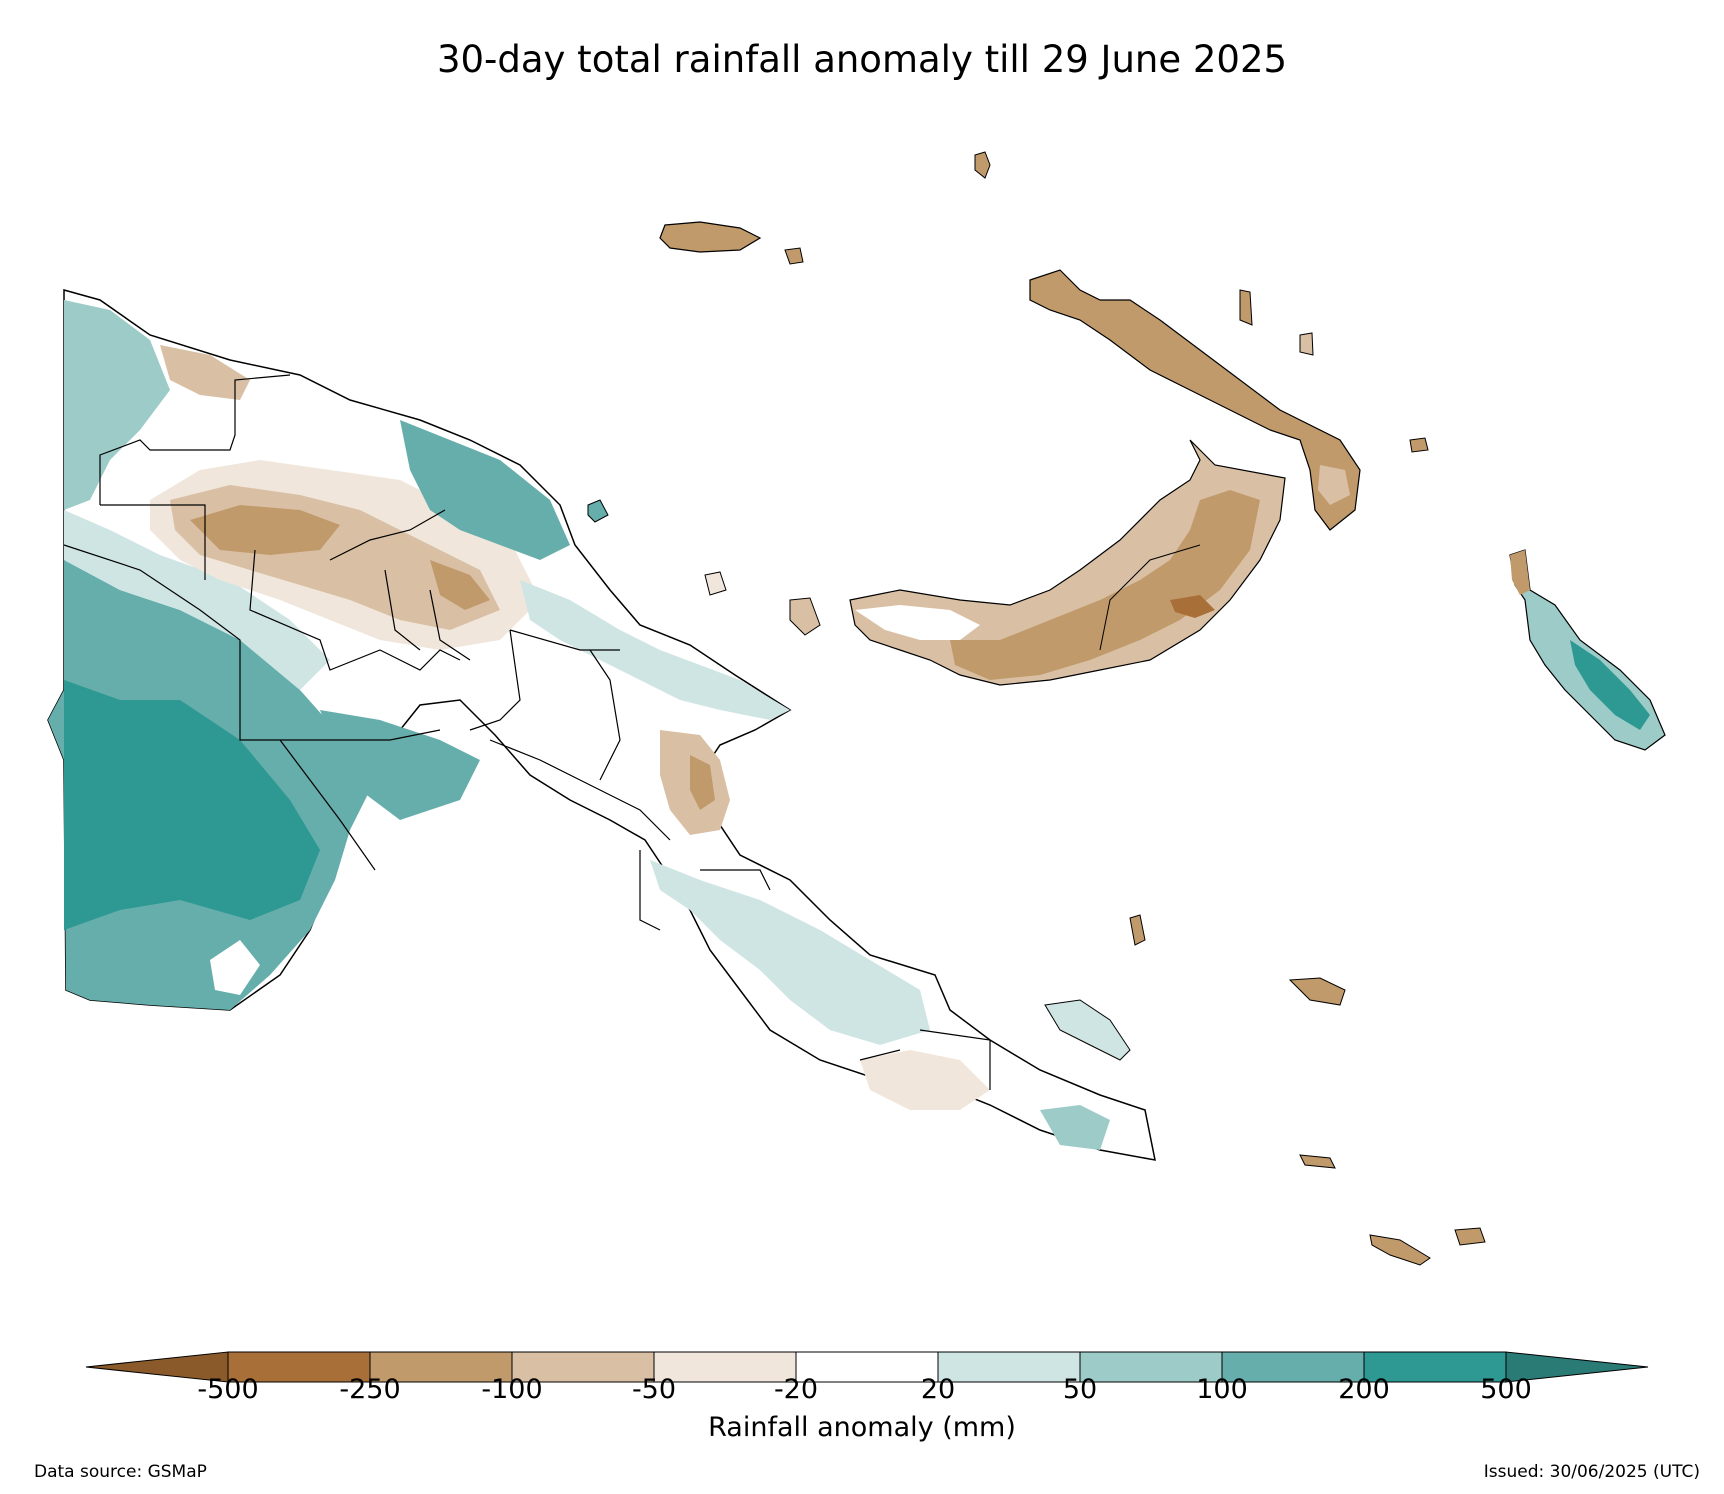  I want to click on highlands-dry-core, so click(265, 530).